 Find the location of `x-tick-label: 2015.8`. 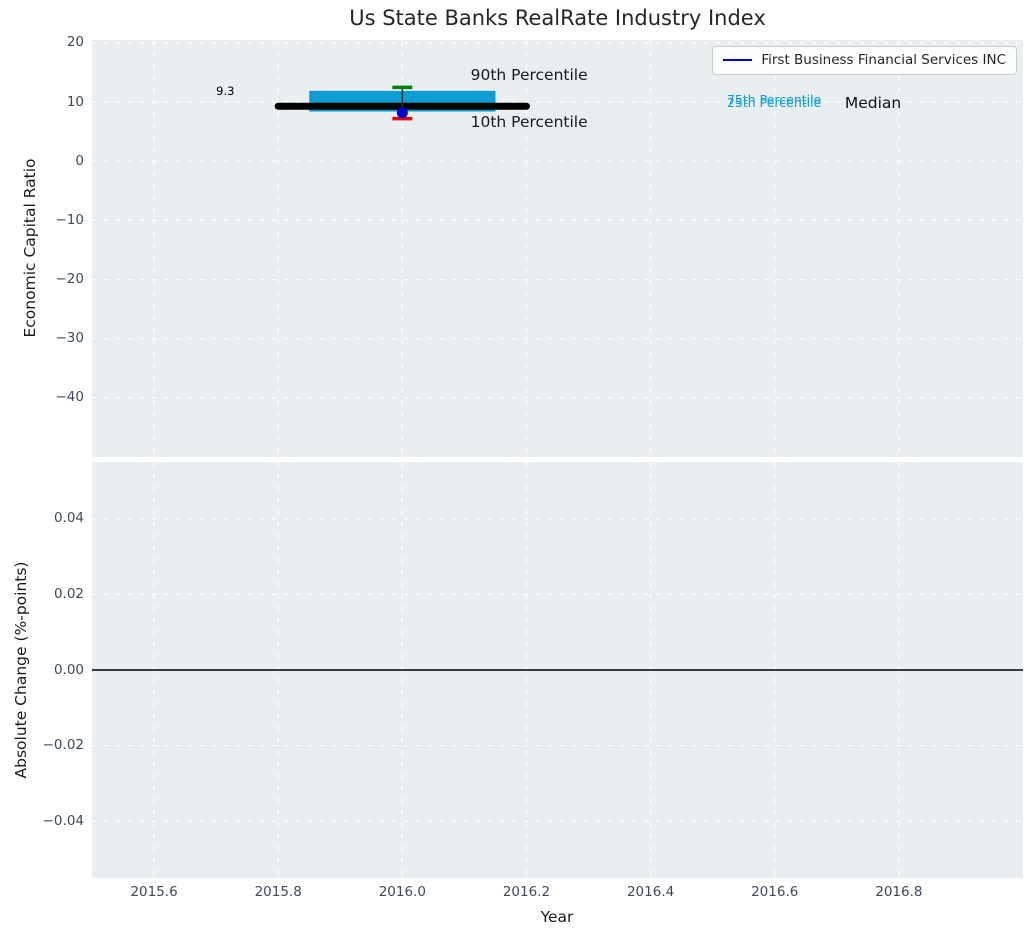

x-tick-label: 2015.8 is located at coordinates (278, 892).